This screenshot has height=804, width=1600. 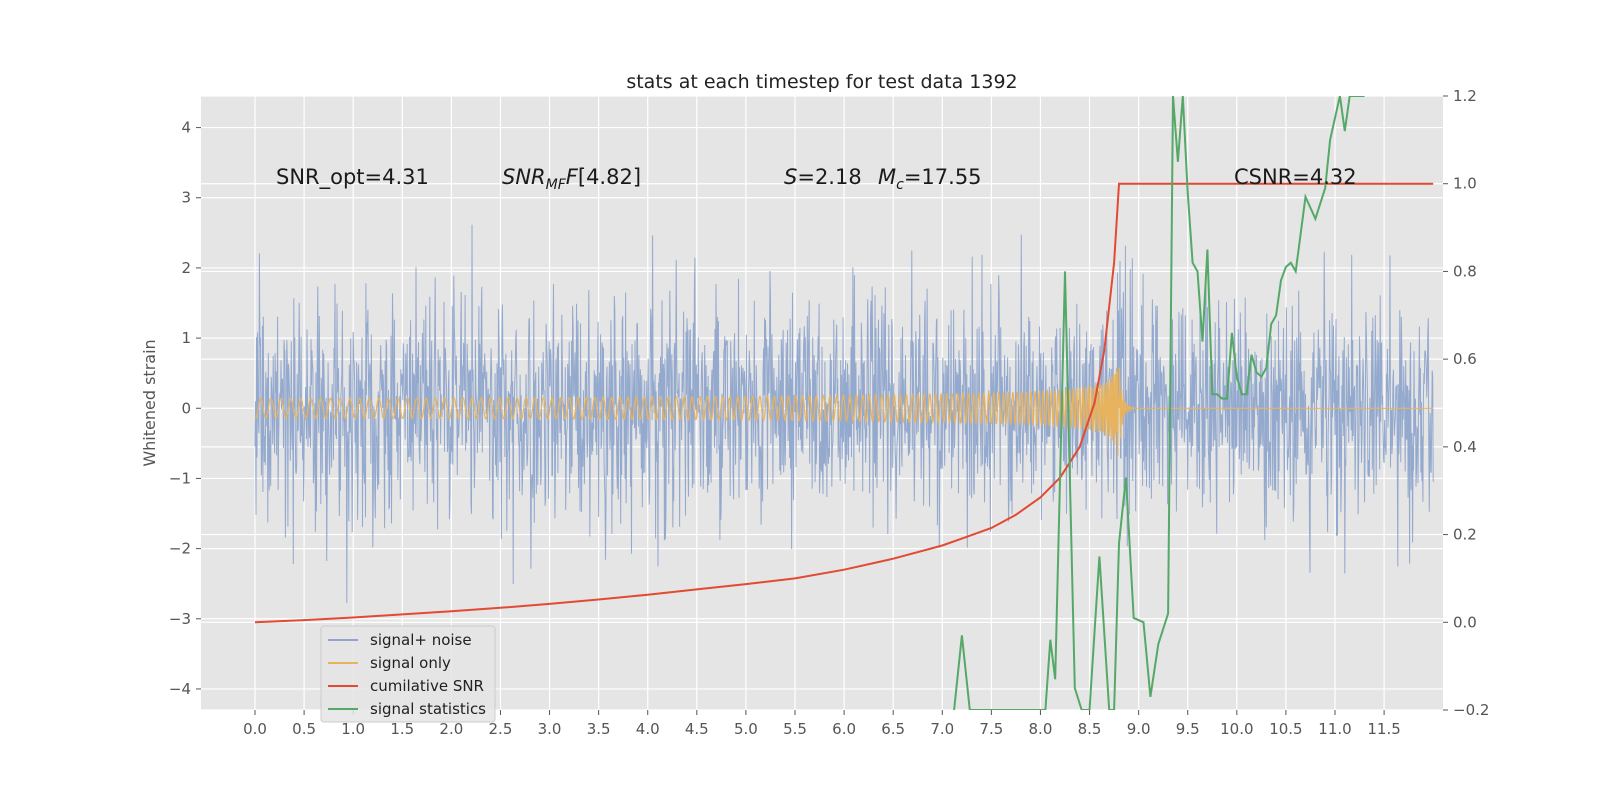 What do you see at coordinates (571, 179) in the screenshot?
I see `annotation-snr-mf: SNRMFF[4.82]` at bounding box center [571, 179].